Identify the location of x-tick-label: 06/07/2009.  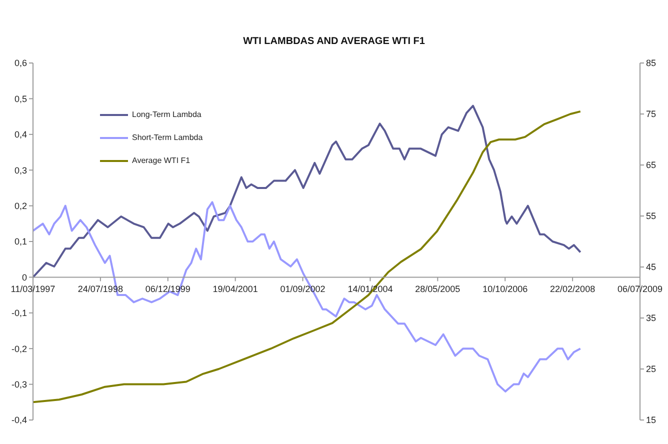
(640, 289).